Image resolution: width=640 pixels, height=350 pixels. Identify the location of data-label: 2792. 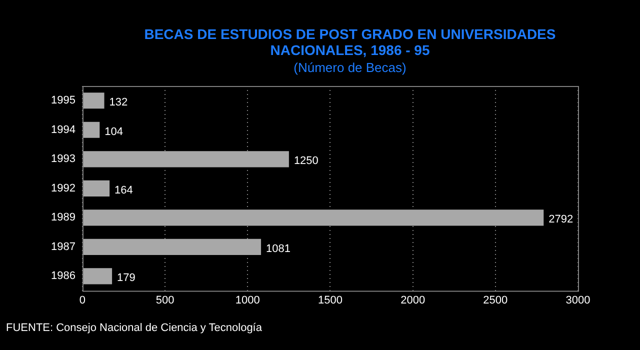
(561, 220).